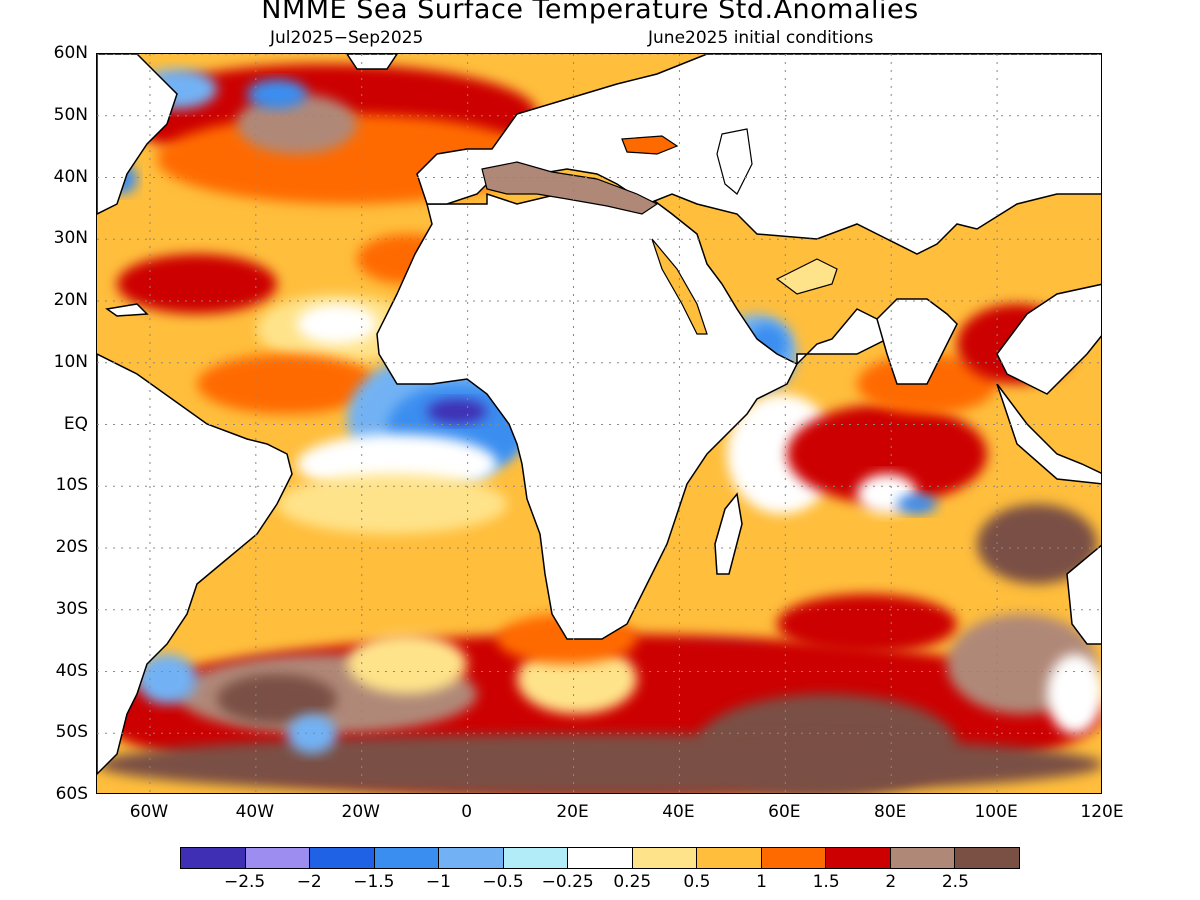  Describe the element at coordinates (728, 533) in the screenshot. I see `madagascar` at that location.